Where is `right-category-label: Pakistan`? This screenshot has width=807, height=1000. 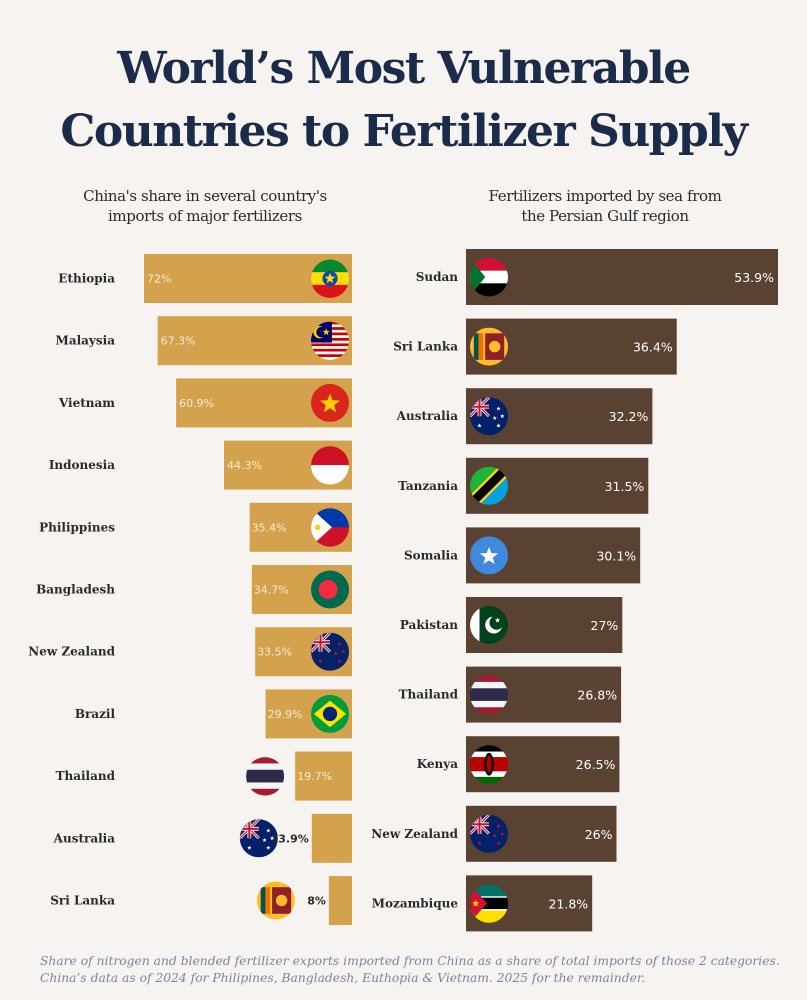
right-category-label: Pakistan is located at coordinates (429, 625).